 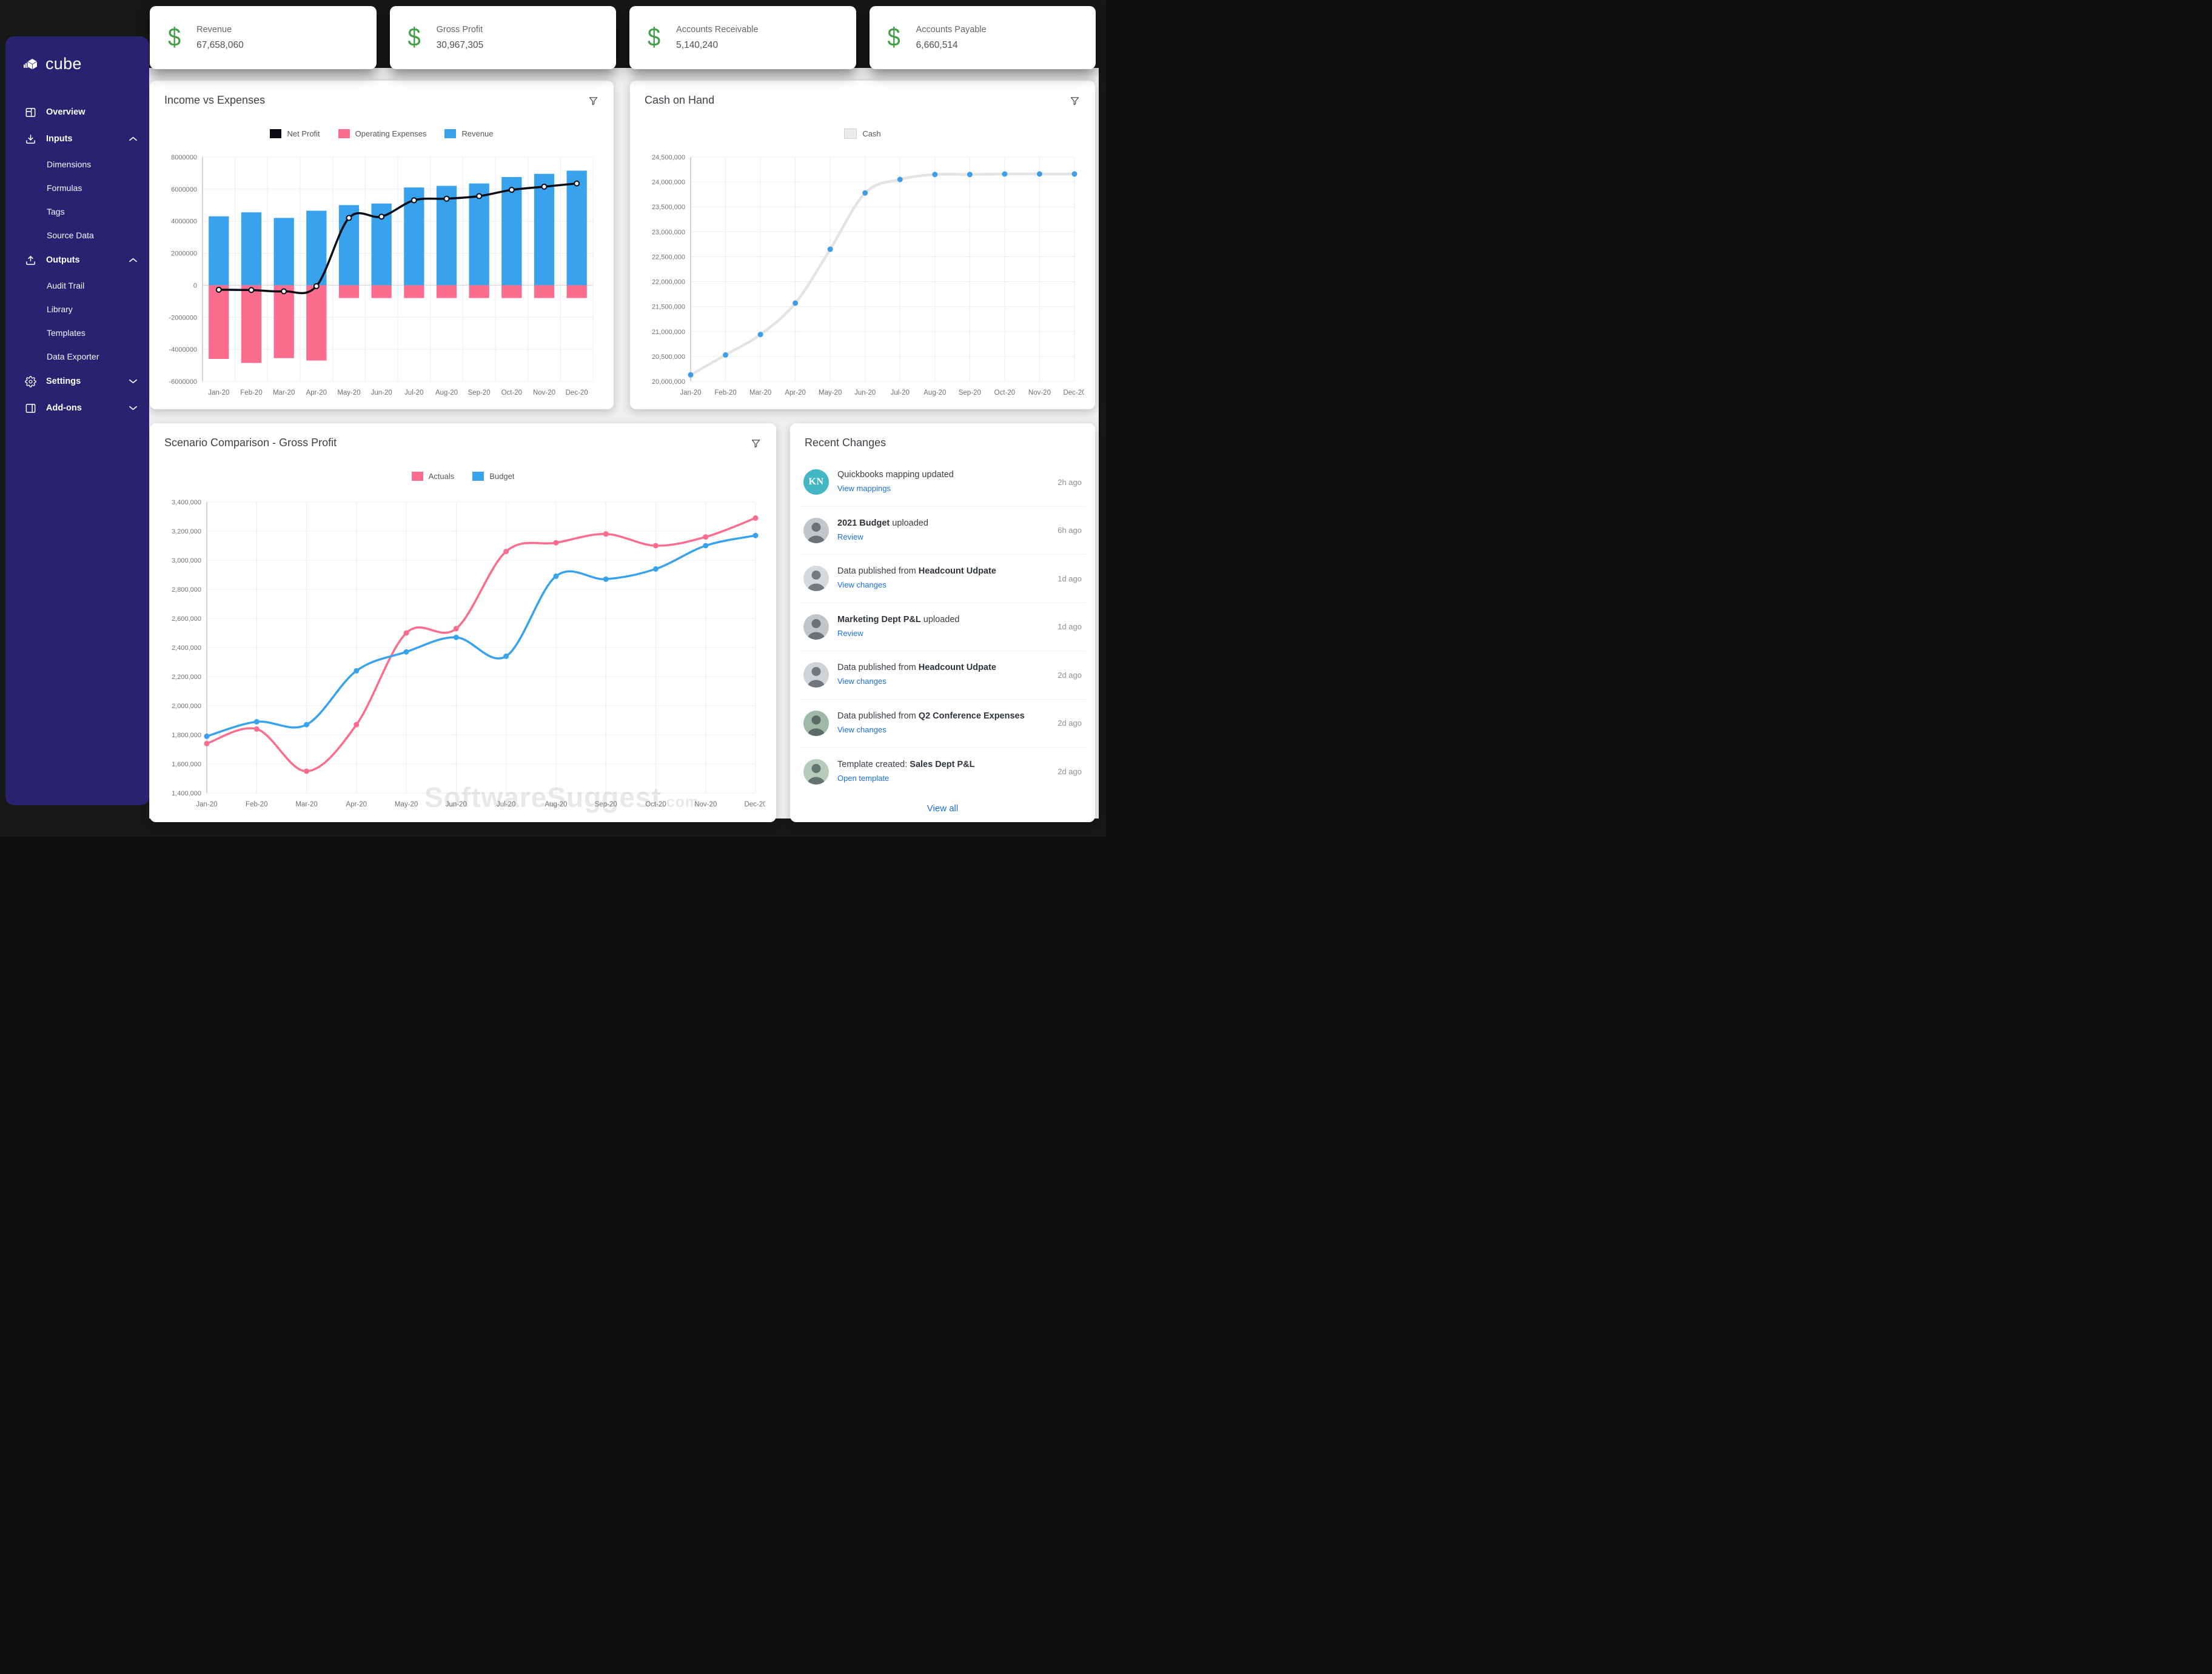 I want to click on kpi-card-accounts-receivable: $ Accounts Receivable 5,140,240, so click(x=742, y=37).